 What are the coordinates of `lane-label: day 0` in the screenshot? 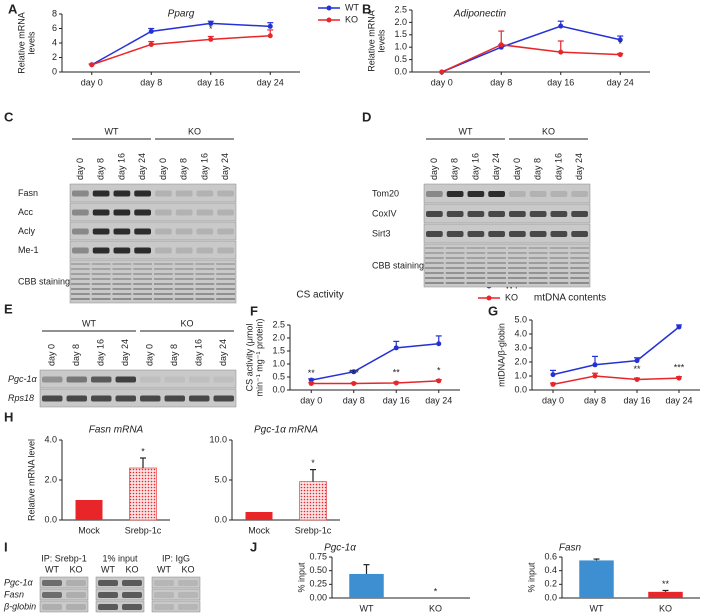 It's located at (434, 169).